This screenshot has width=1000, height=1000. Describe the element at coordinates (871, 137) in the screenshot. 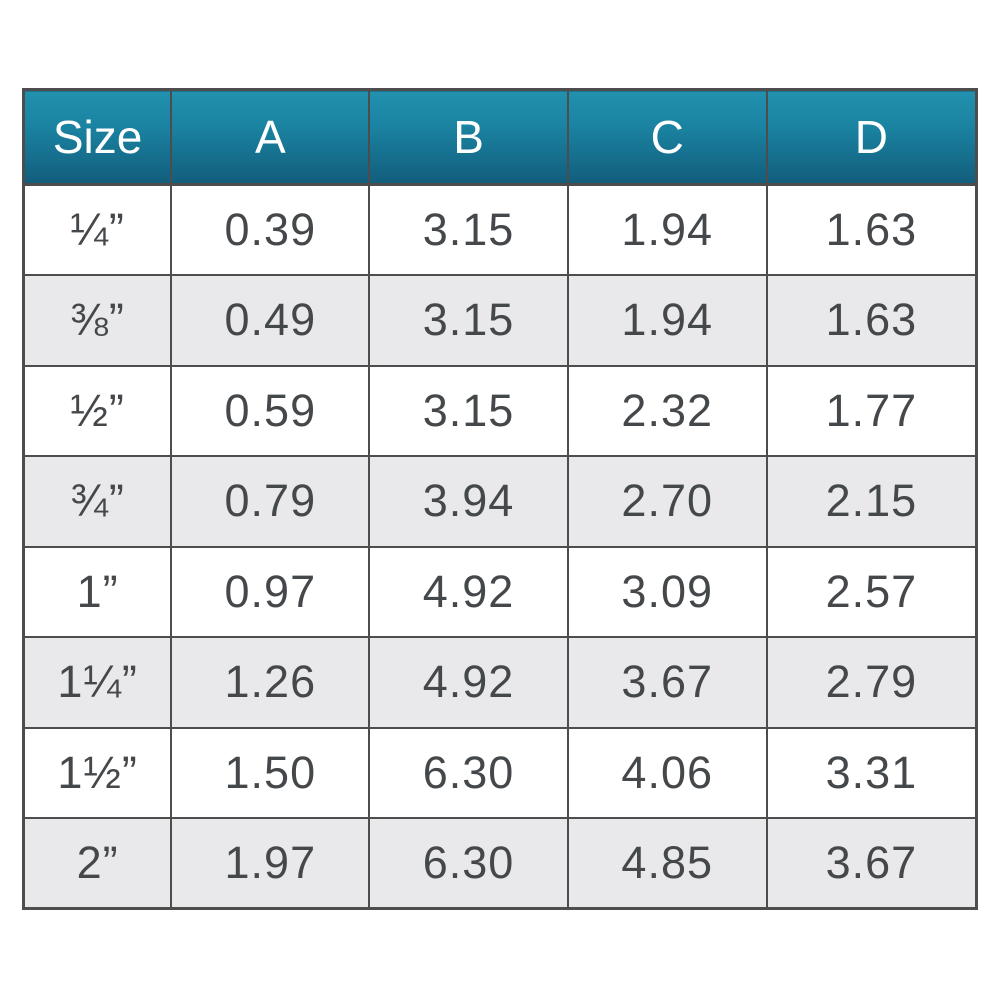

I see `column-header-d: D` at that location.